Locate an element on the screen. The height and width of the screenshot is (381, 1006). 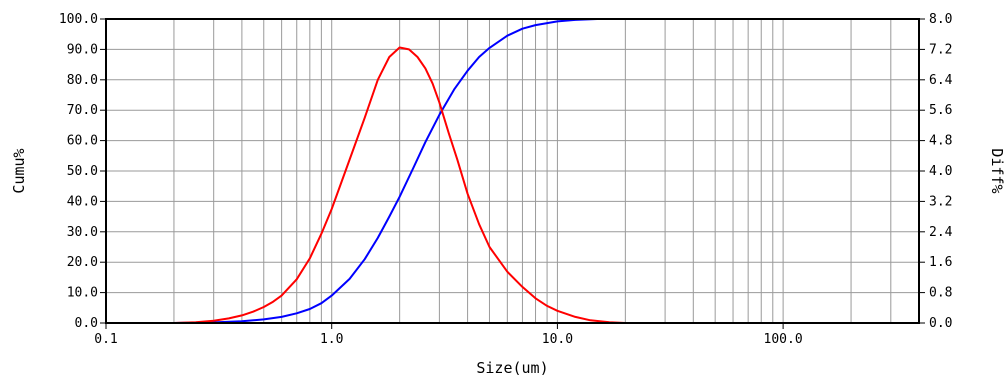
right-y-tick-label: 0.0 is located at coordinates (940, 323).